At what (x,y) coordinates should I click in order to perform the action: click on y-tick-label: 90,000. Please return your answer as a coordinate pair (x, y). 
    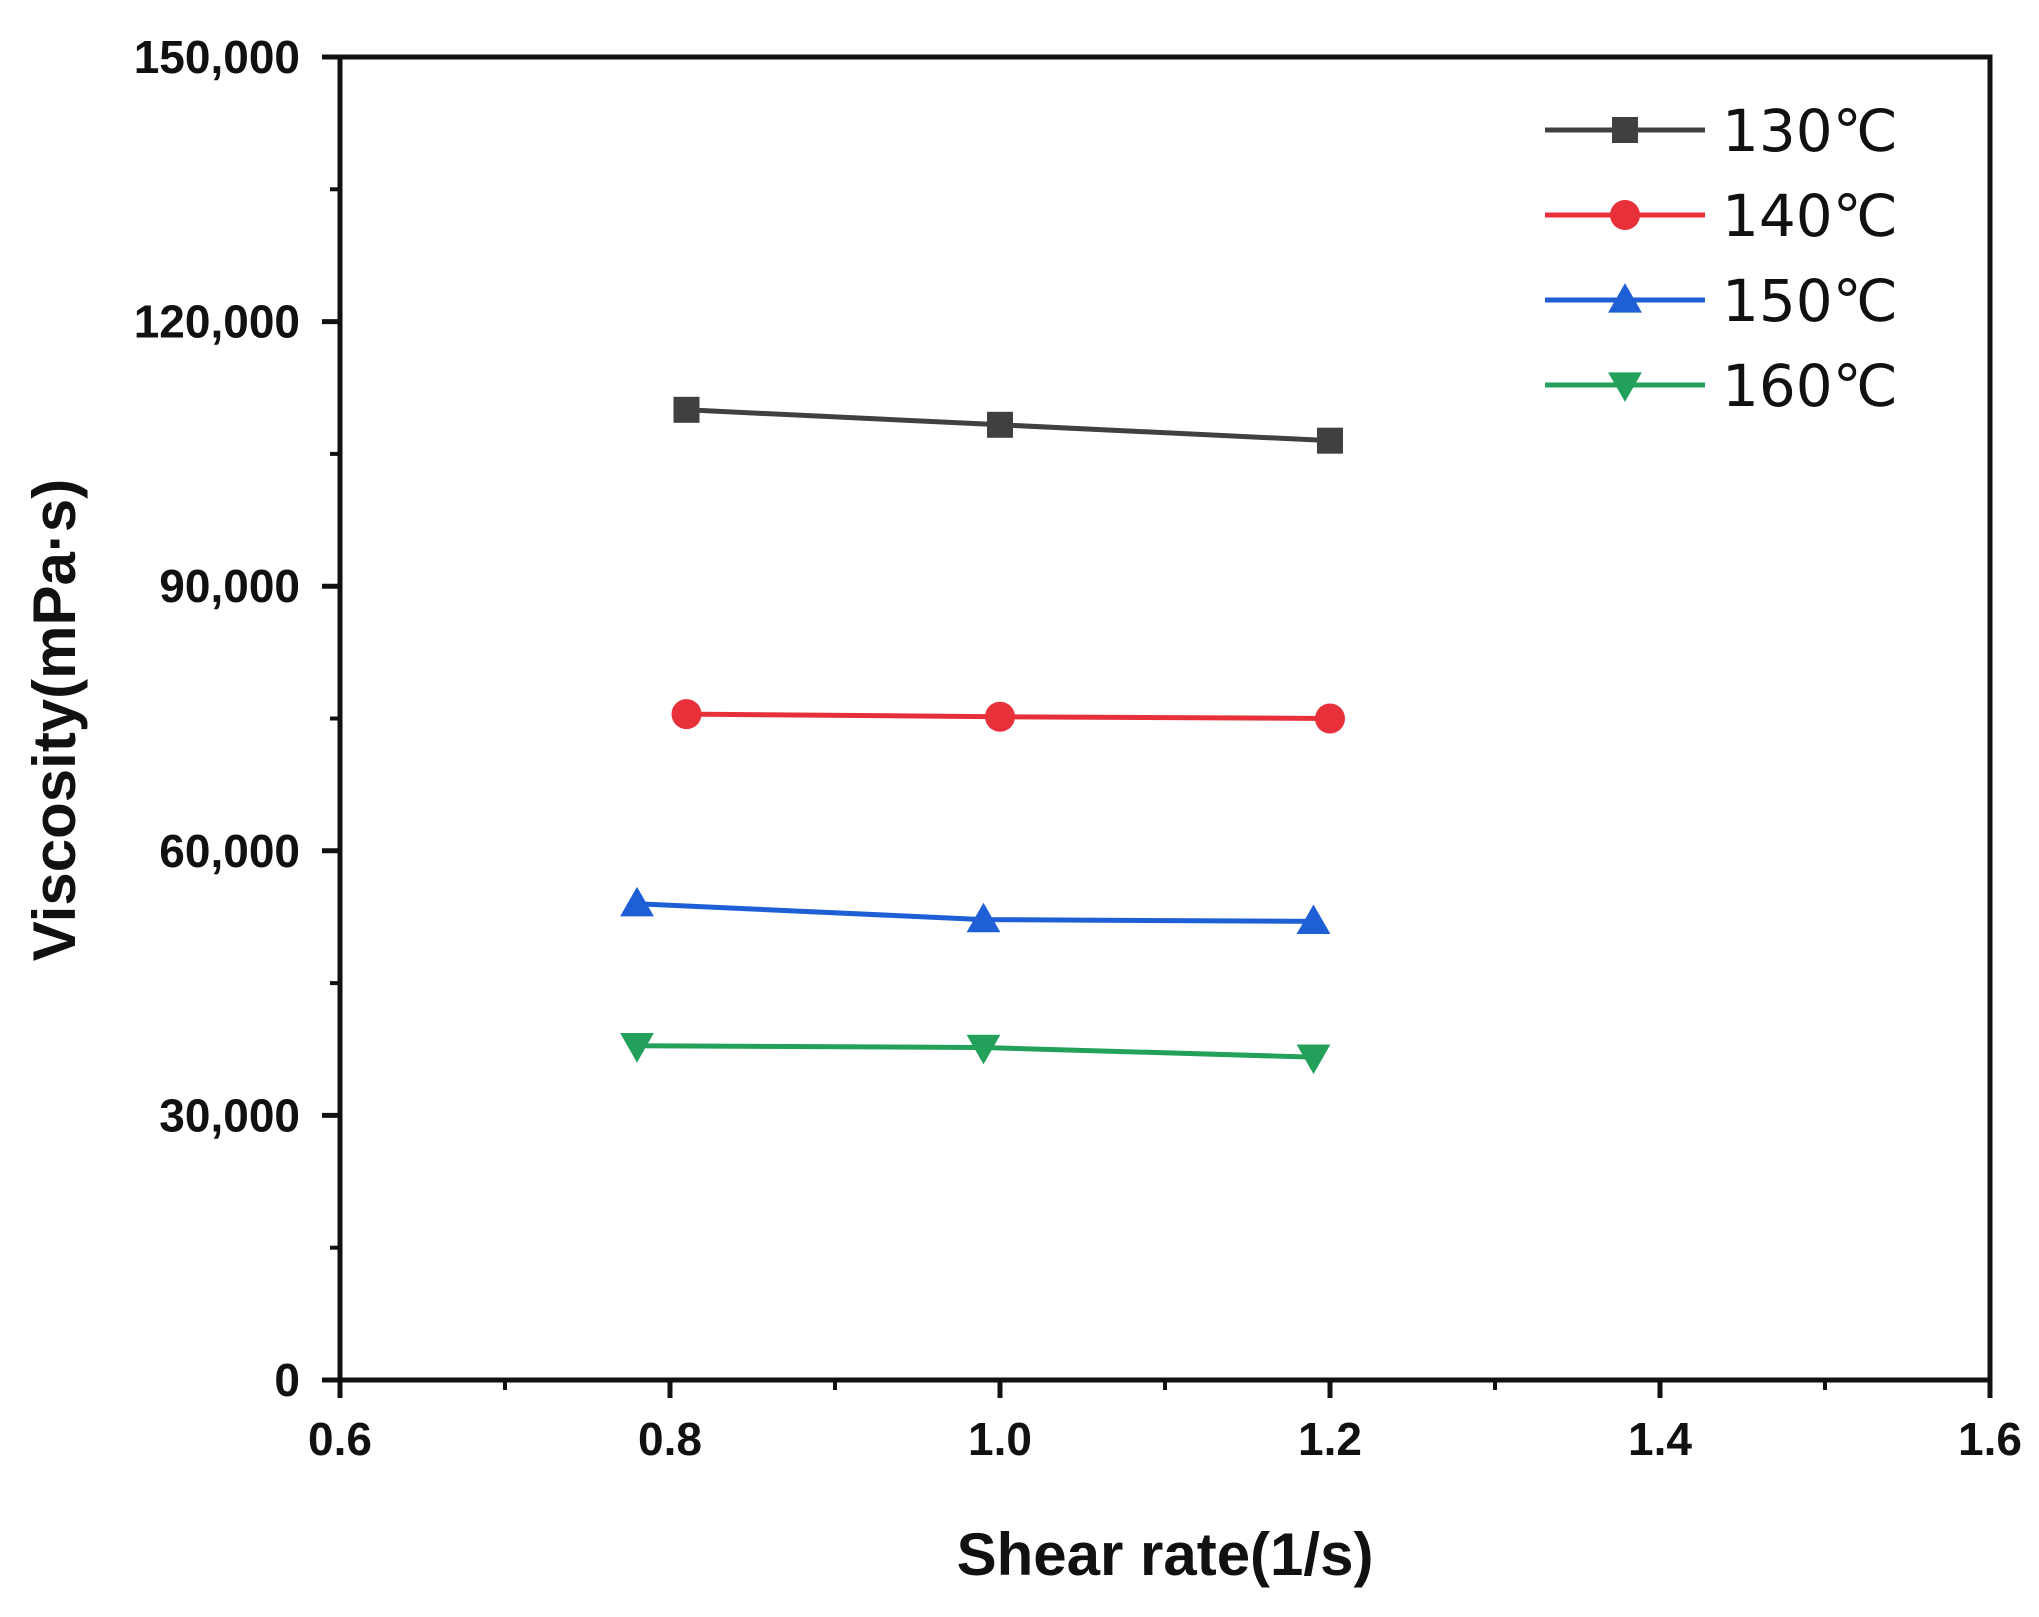
    Looking at the image, I should click on (229, 586).